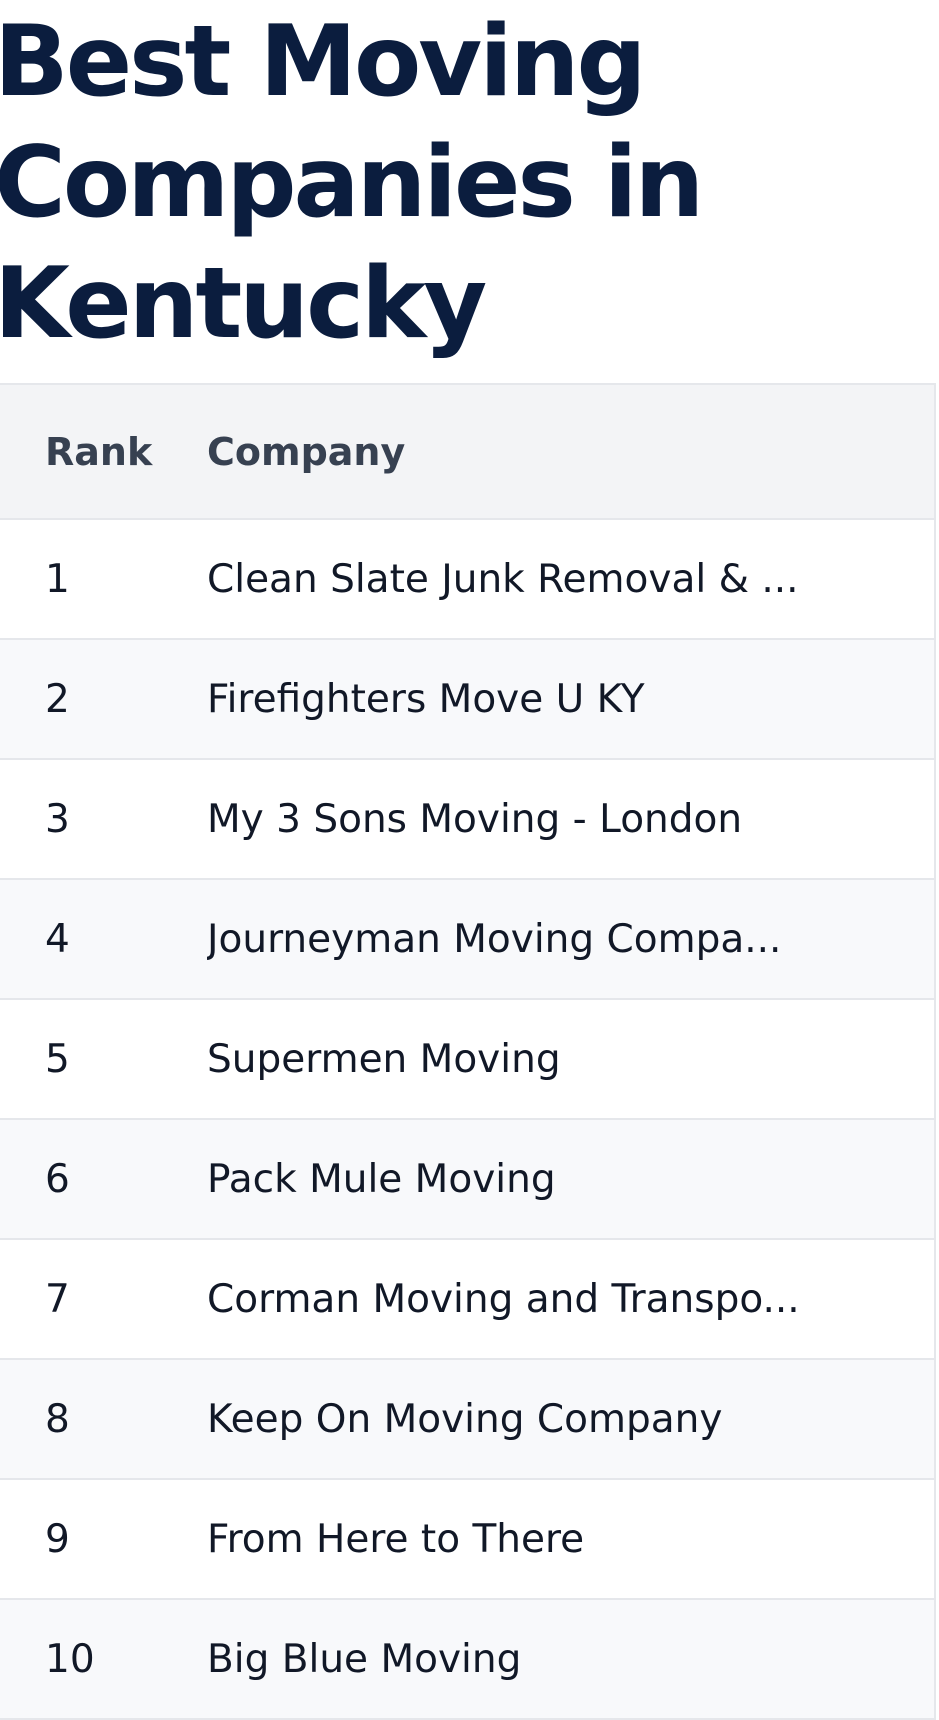 The width and height of the screenshot is (939, 1720). I want to click on table-row: 5 Supermen Moving, so click(467, 1060).